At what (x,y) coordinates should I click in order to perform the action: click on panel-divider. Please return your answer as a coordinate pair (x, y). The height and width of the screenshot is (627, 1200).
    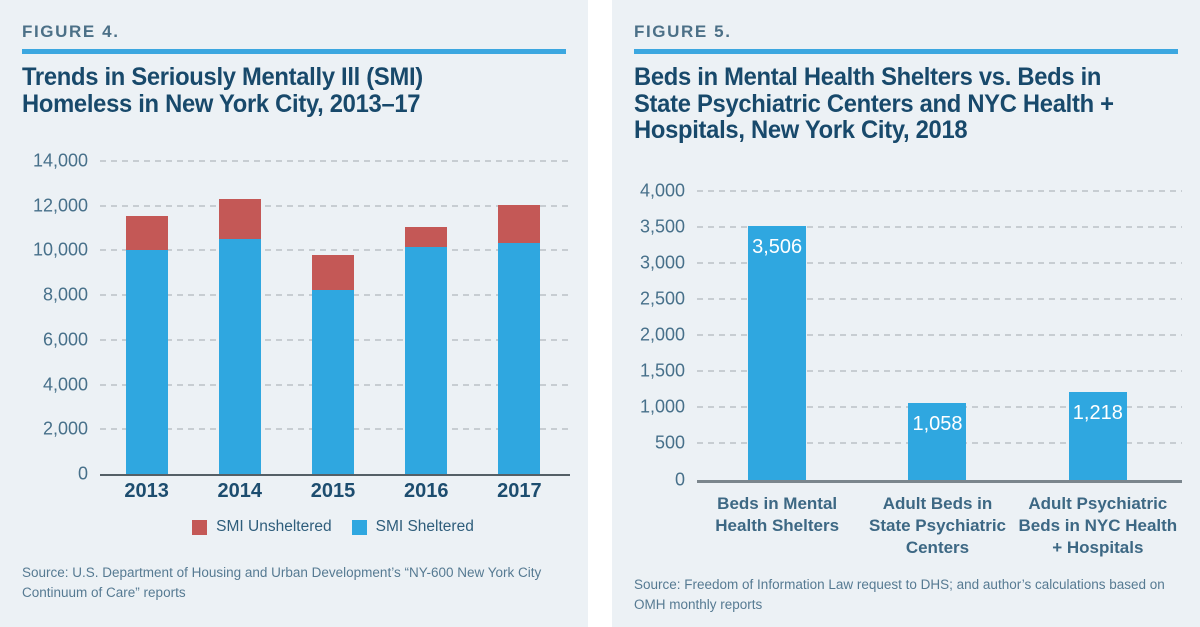
    Looking at the image, I should click on (600, 313).